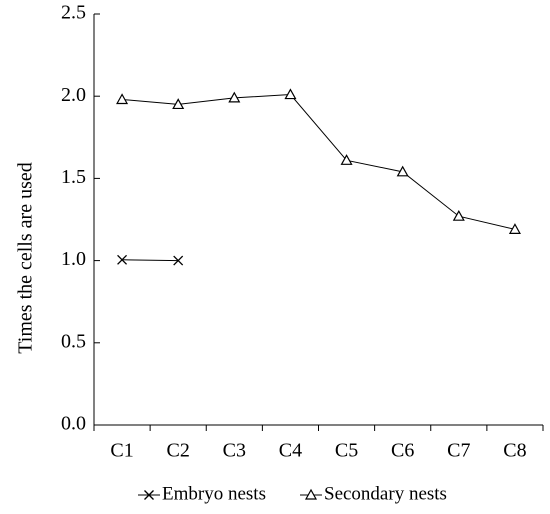 This screenshot has width=550, height=514. What do you see at coordinates (73, 177) in the screenshot?
I see `y-tick-label: 1.5` at bounding box center [73, 177].